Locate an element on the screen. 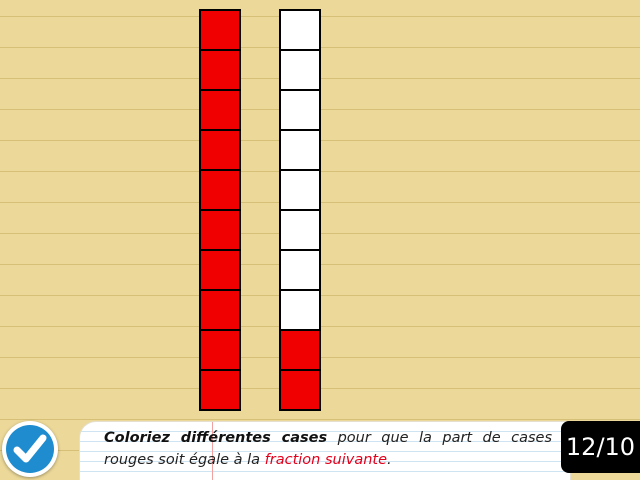 Image resolution: width=640 pixels, height=480 pixels. validate-button is located at coordinates (30, 449).